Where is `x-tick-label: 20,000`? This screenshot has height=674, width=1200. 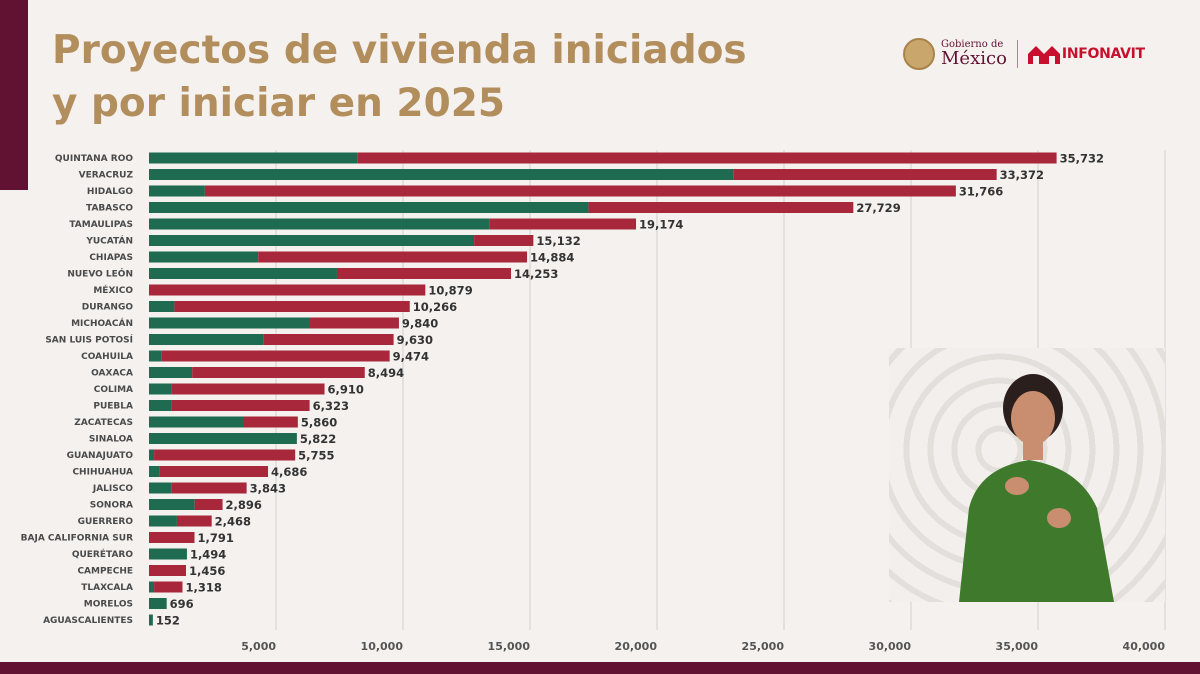
x-tick-label: 20,000 is located at coordinates (636, 646).